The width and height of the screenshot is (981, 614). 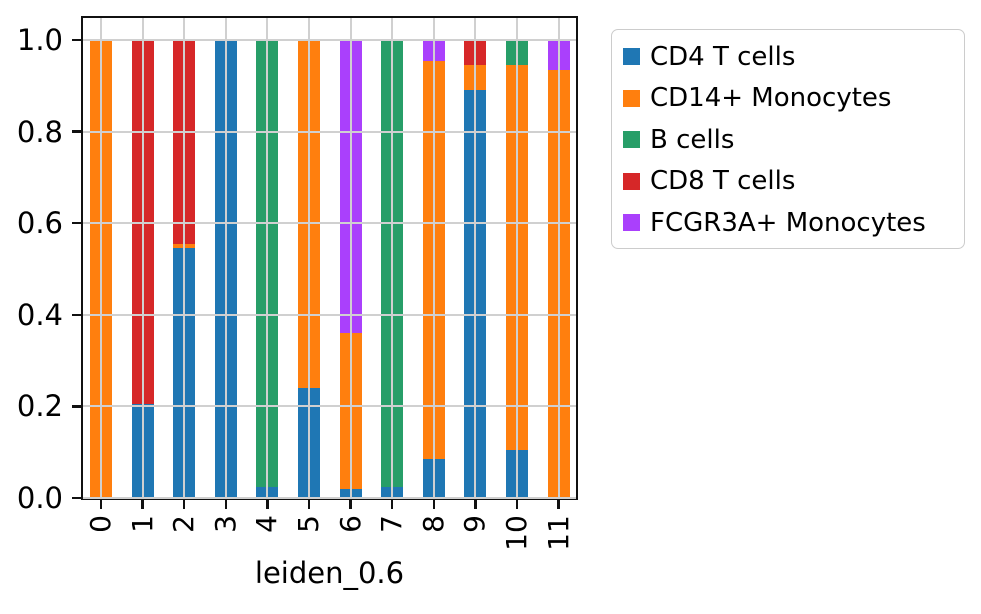 What do you see at coordinates (723, 56) in the screenshot?
I see `legend-label: CD4 T cells` at bounding box center [723, 56].